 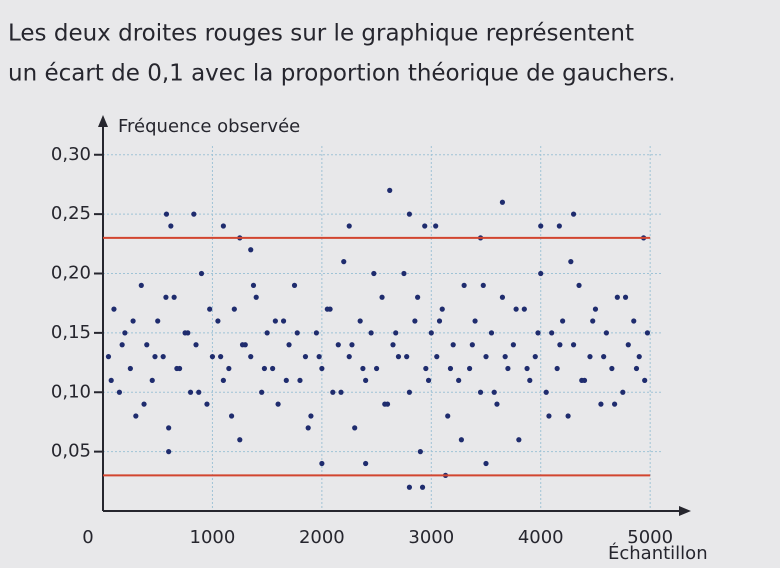 What do you see at coordinates (87, 537) in the screenshot?
I see `x-tick-label: 0` at bounding box center [87, 537].